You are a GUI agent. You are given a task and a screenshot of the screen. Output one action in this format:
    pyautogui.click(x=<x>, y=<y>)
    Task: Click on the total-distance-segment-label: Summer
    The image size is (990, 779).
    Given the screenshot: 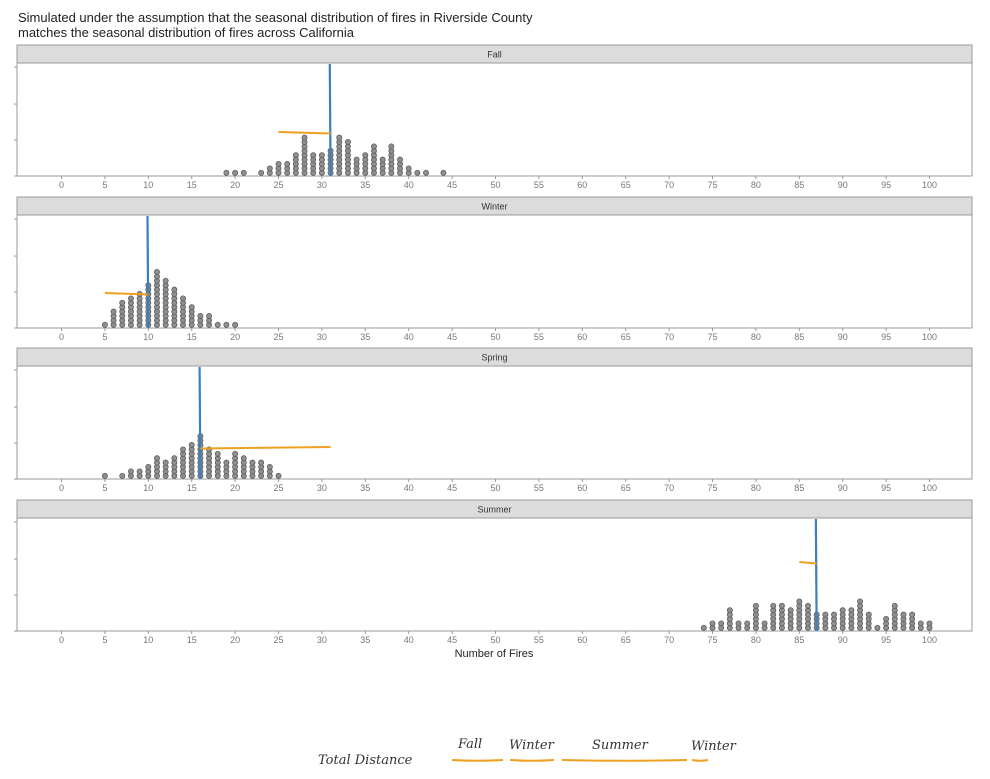 What is the action you would take?
    pyautogui.click(x=620, y=745)
    